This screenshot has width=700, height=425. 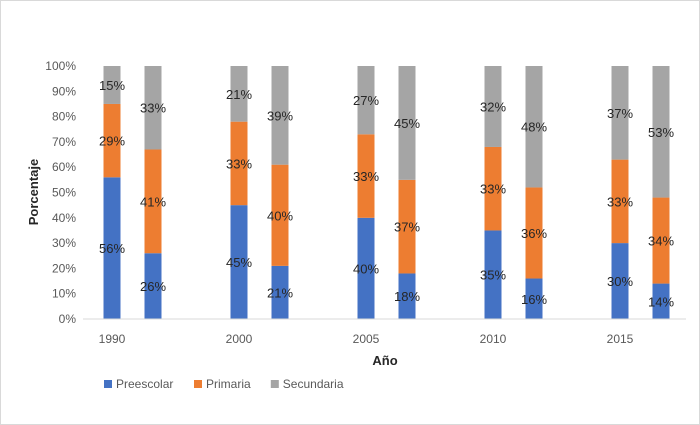 What do you see at coordinates (64, 142) in the screenshot?
I see `y-tick-label: 70%` at bounding box center [64, 142].